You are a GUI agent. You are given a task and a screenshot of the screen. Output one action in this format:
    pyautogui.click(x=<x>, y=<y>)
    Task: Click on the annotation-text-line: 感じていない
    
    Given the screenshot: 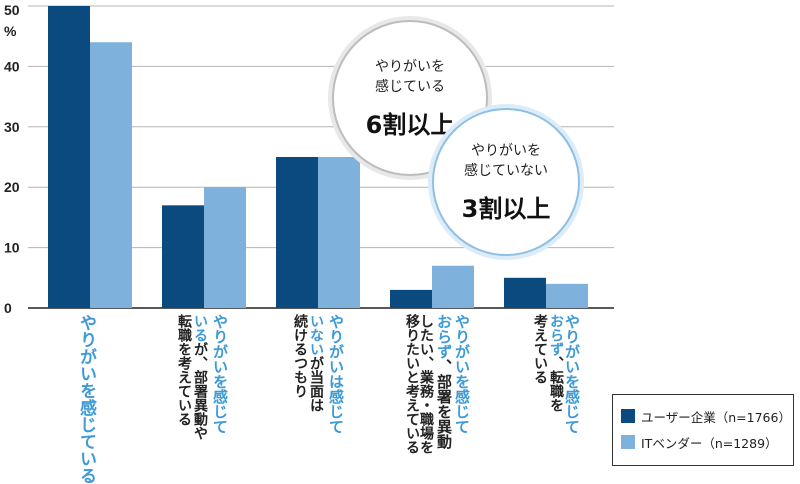 What is the action you would take?
    pyautogui.click(x=506, y=170)
    